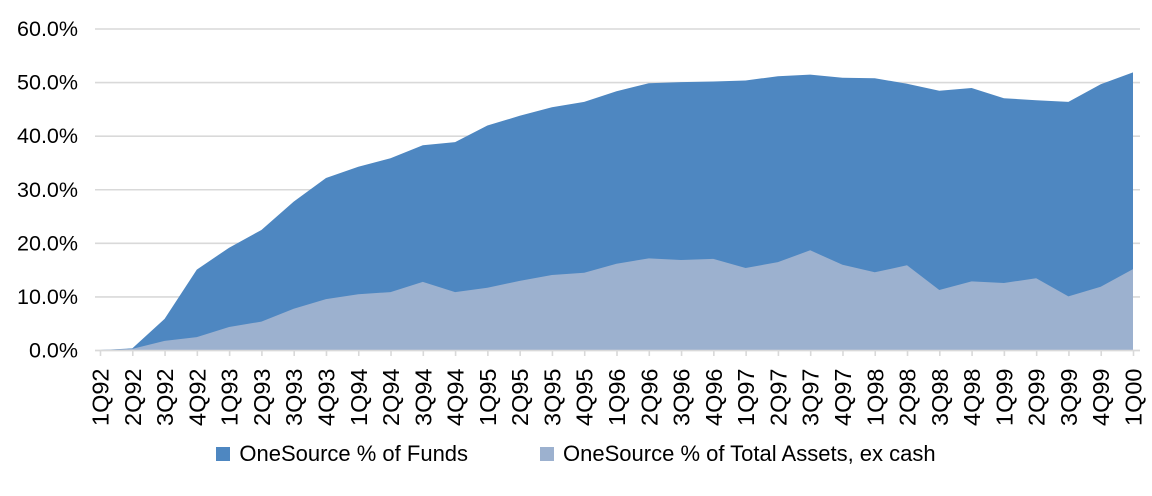 The image size is (1152, 496). What do you see at coordinates (354, 453) in the screenshot?
I see `legend-label-funds: OneSource % of Funds` at bounding box center [354, 453].